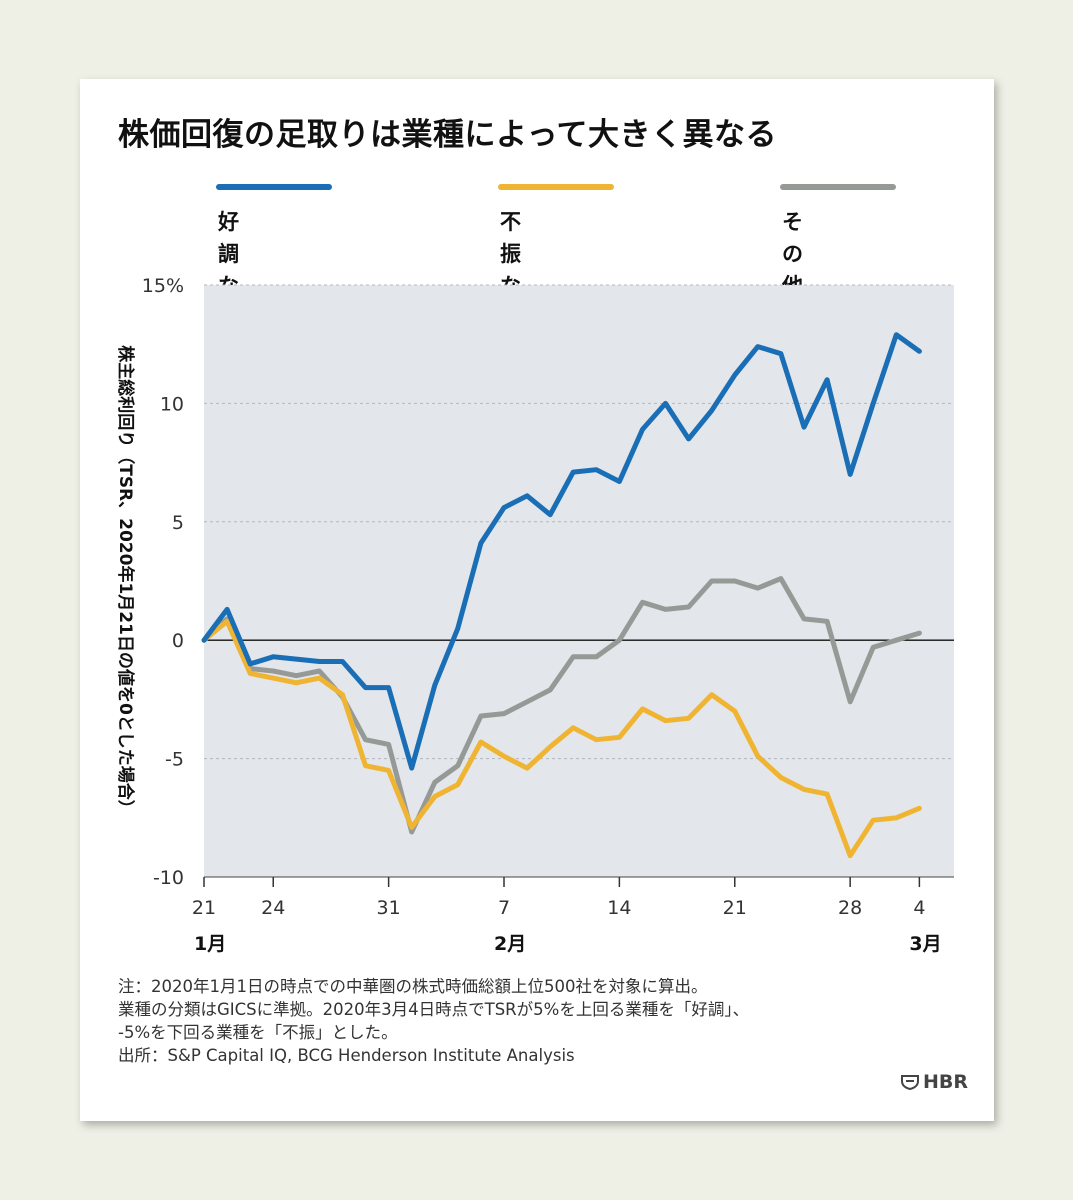  What do you see at coordinates (504, 908) in the screenshot?
I see `x-tick-label: 7` at bounding box center [504, 908].